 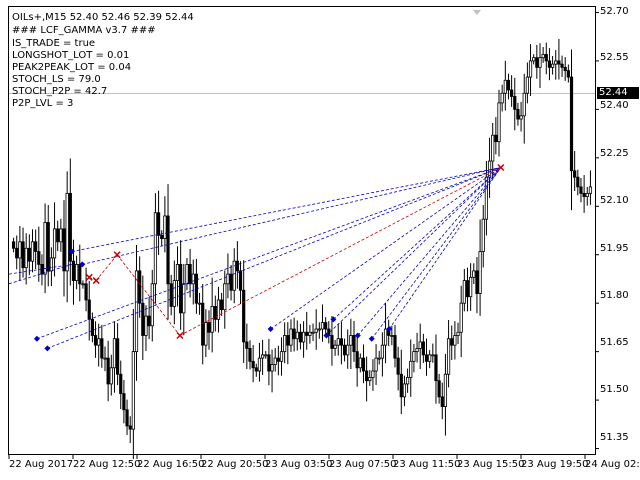 What do you see at coordinates (148, 295) in the screenshot?
I see `red-signal-line` at bounding box center [148, 295].